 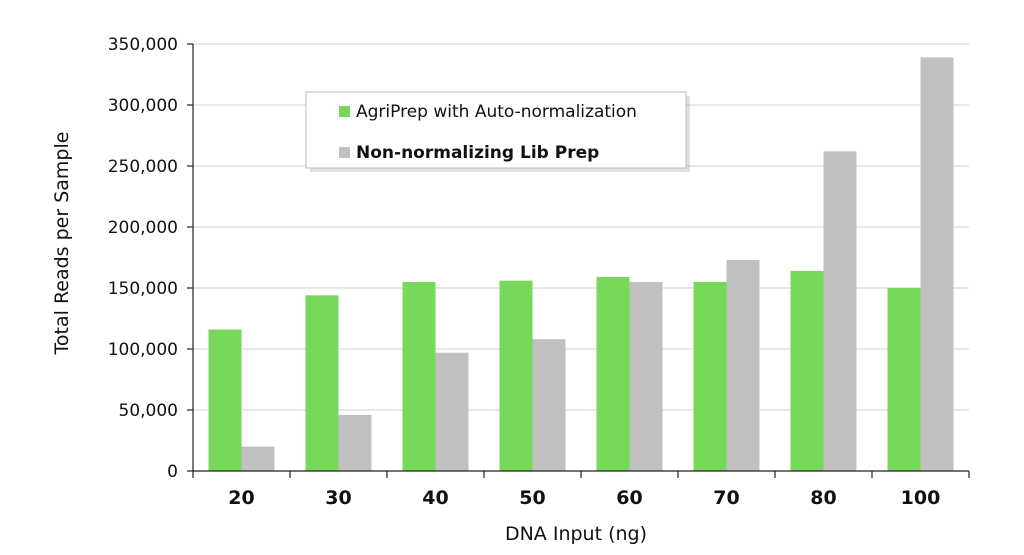 I want to click on x-axis-title: DNA Input (ng), so click(x=576, y=534).